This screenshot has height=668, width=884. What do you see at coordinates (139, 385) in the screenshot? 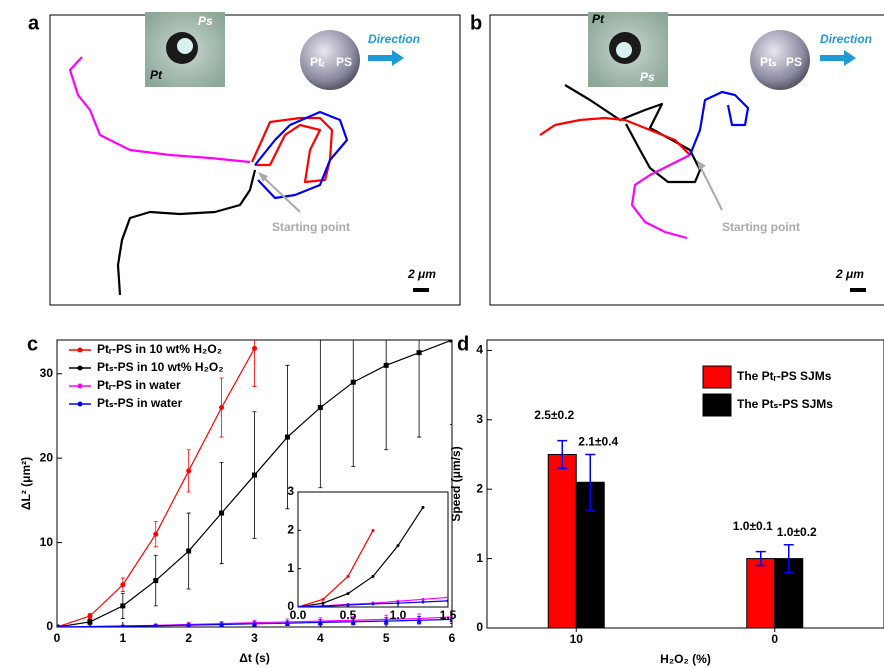
I see `legend-label: Ptᵣ-PS in water` at bounding box center [139, 385].